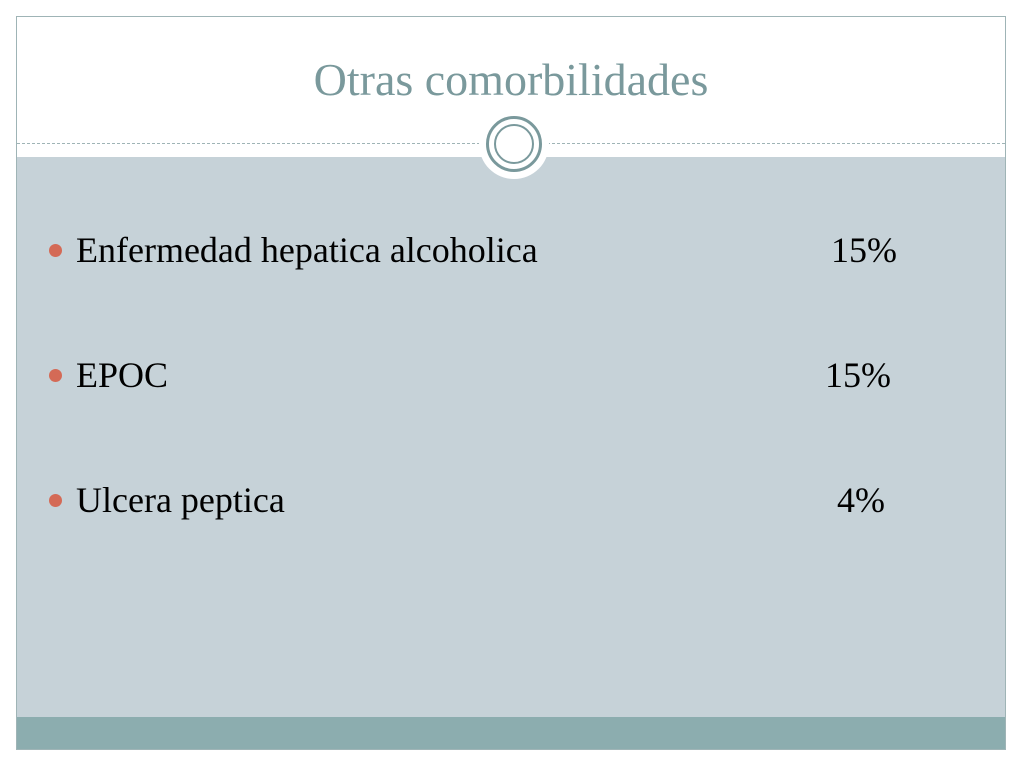 This screenshot has height=768, width=1024. Describe the element at coordinates (180, 500) in the screenshot. I see `bullet-label: Ulcera peptica` at that location.